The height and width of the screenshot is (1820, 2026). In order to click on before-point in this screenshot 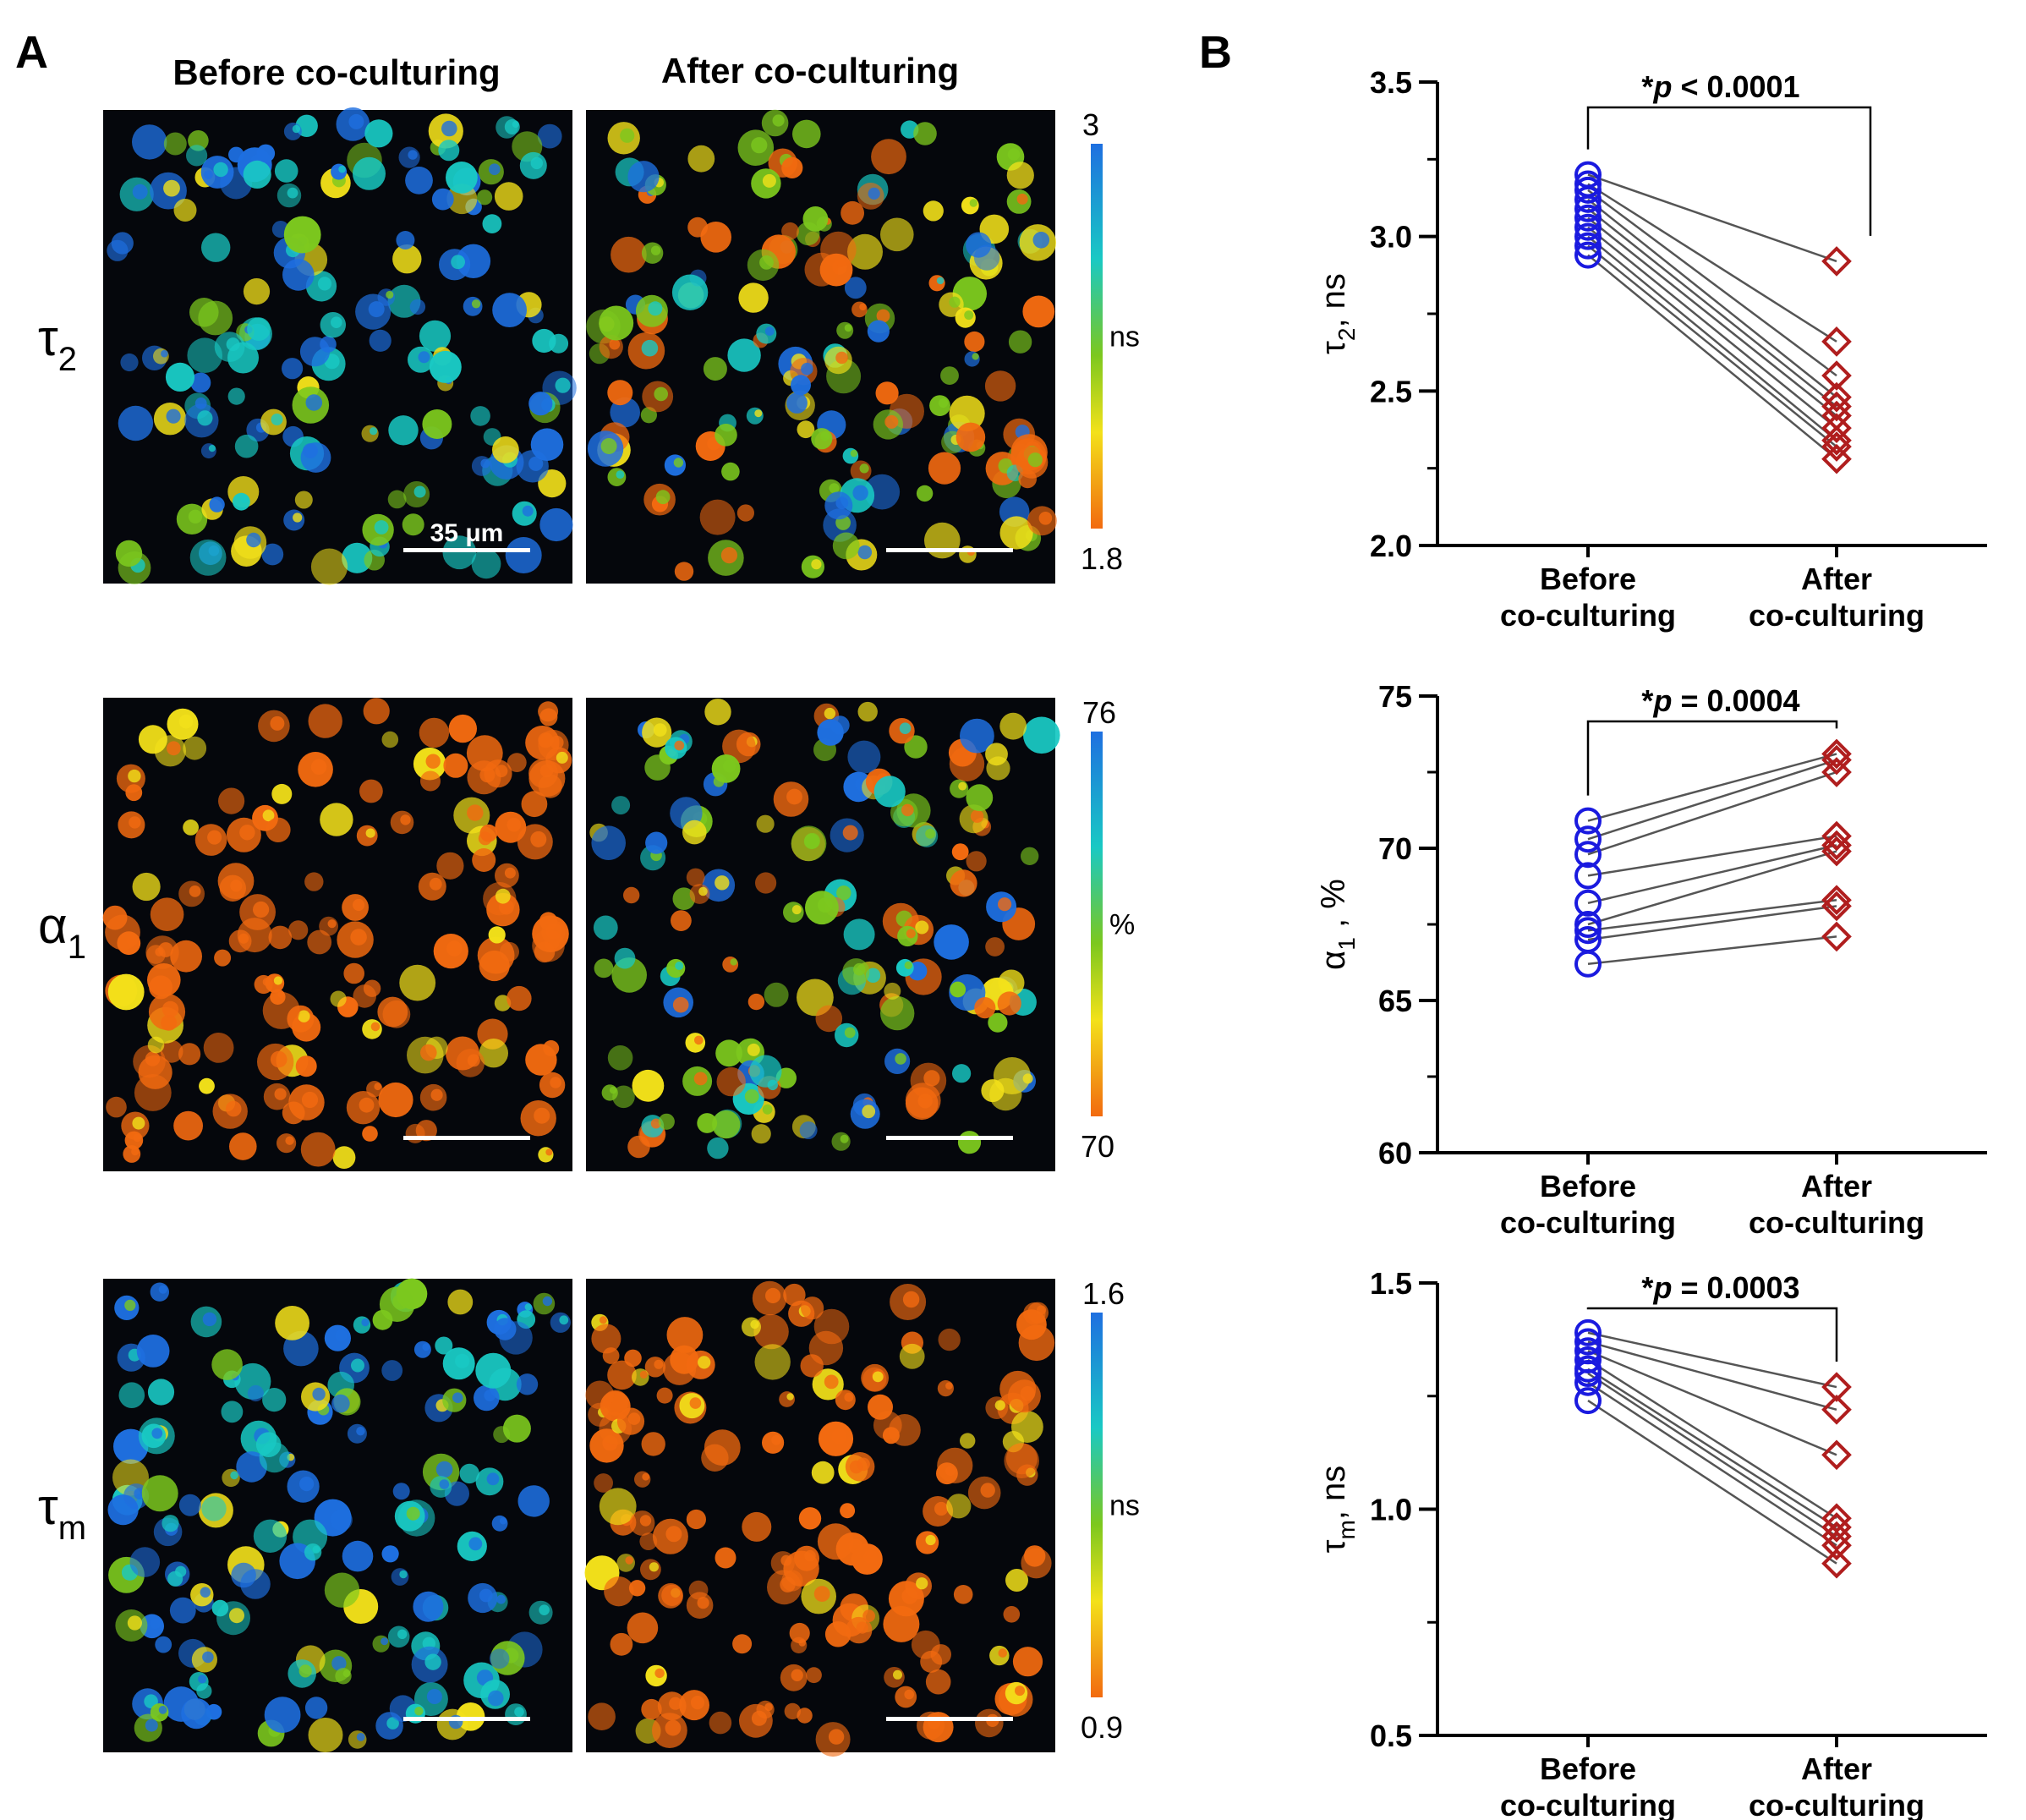, I will do `click(1588, 208)`.